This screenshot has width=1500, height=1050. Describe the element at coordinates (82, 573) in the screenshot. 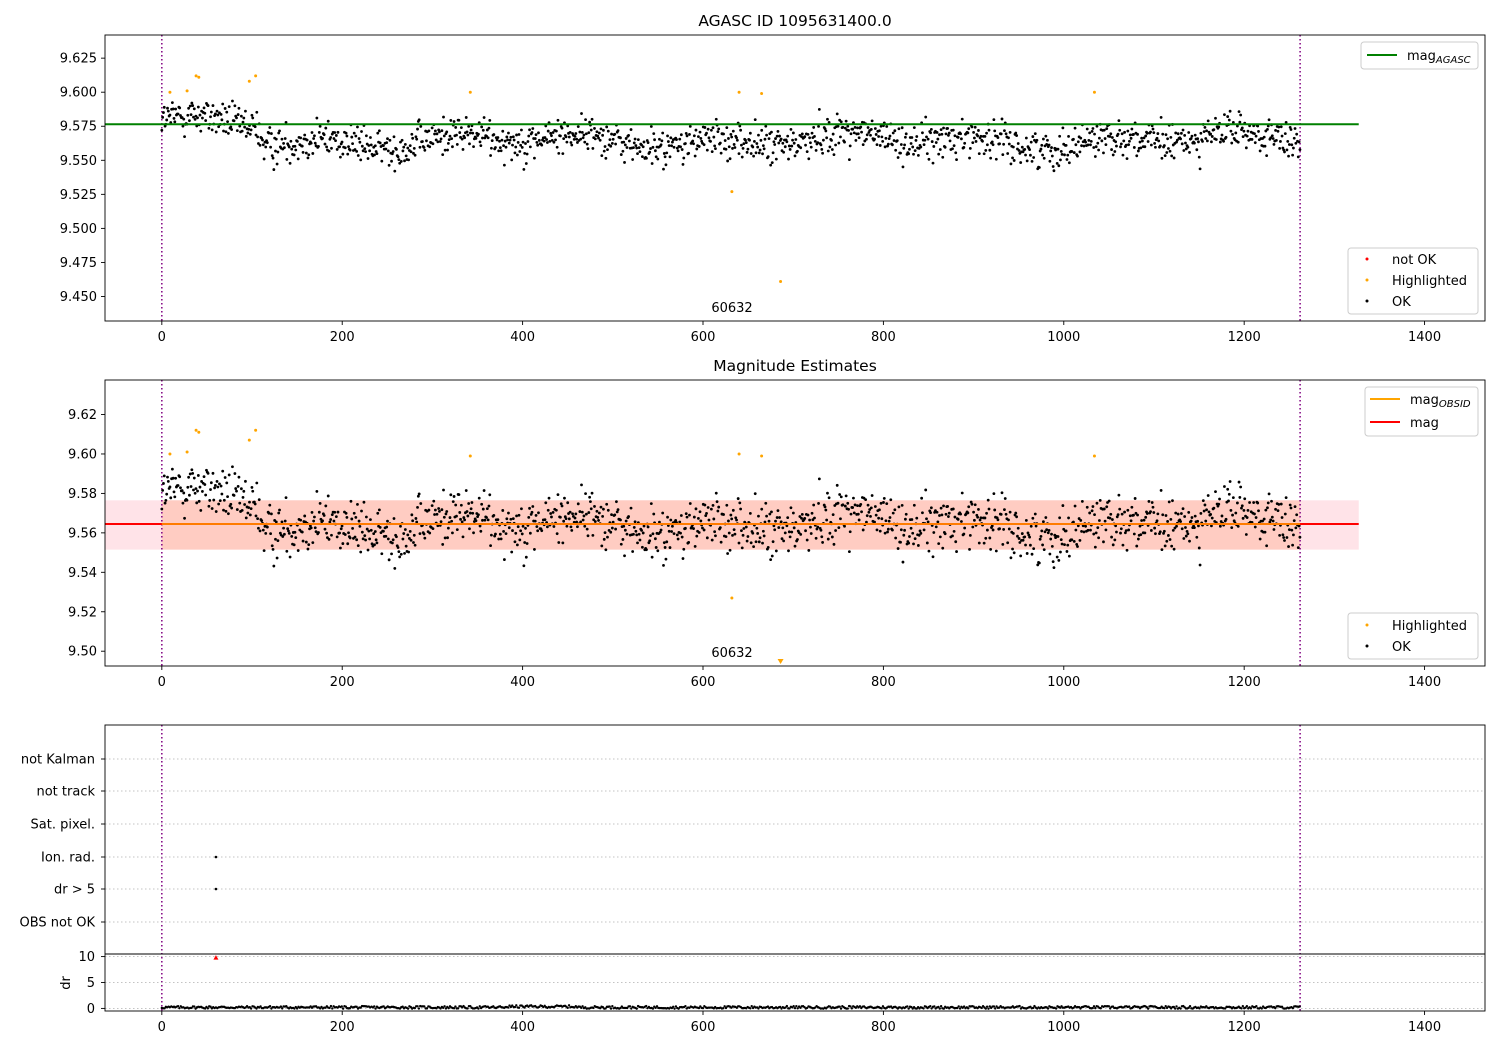

I see `y-tick-label: 9.54` at that location.